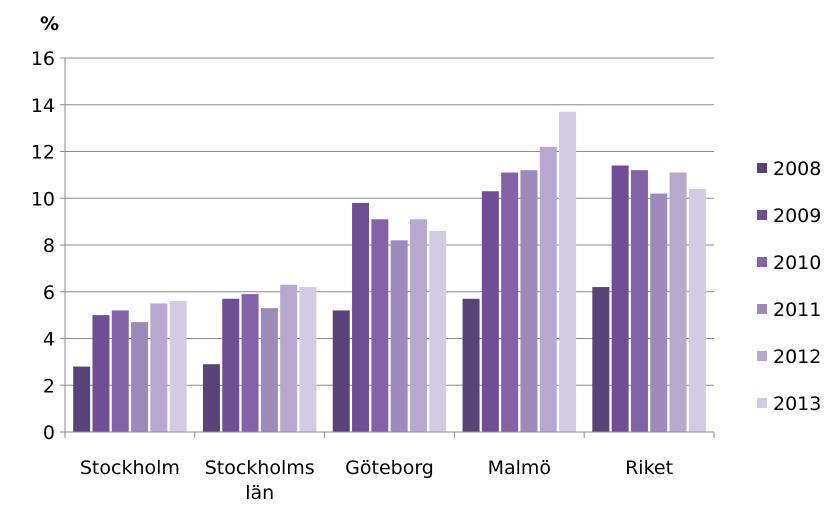  Describe the element at coordinates (130, 468) in the screenshot. I see `x-category-label: Stockholm` at that location.